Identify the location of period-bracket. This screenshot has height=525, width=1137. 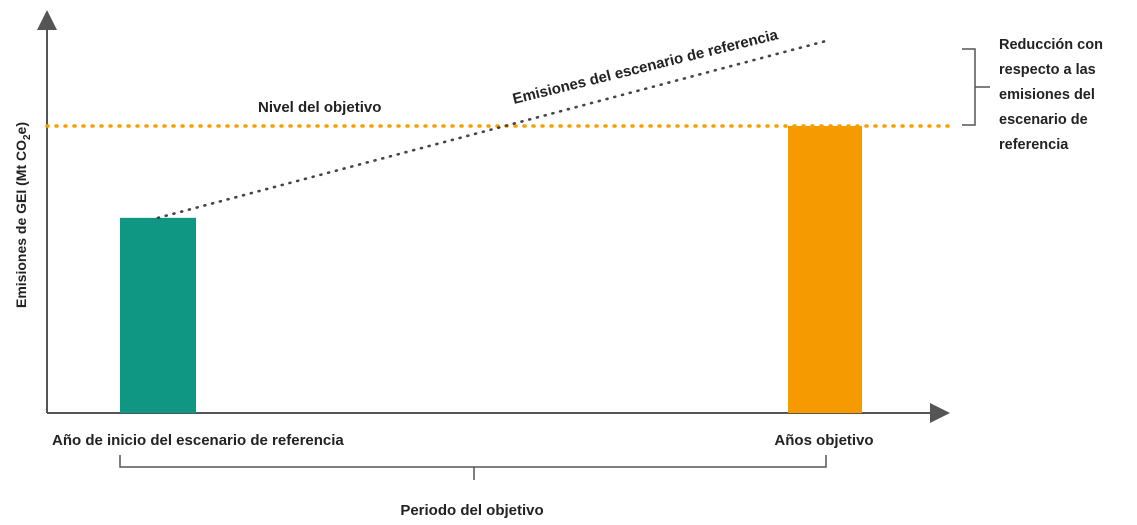
(473, 467).